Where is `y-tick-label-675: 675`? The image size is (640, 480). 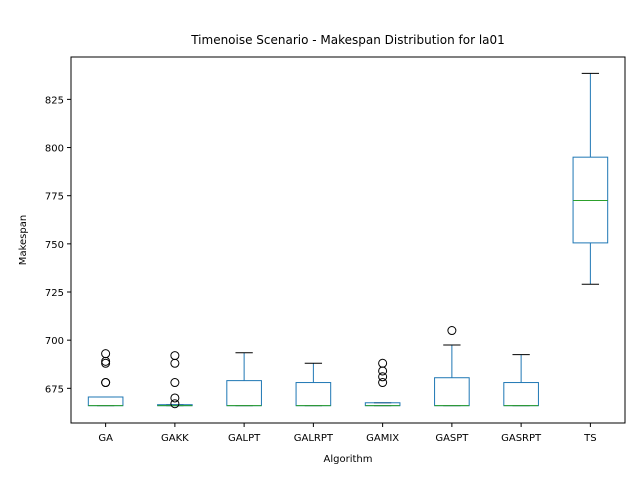 y-tick-label-675: 675 is located at coordinates (54, 389).